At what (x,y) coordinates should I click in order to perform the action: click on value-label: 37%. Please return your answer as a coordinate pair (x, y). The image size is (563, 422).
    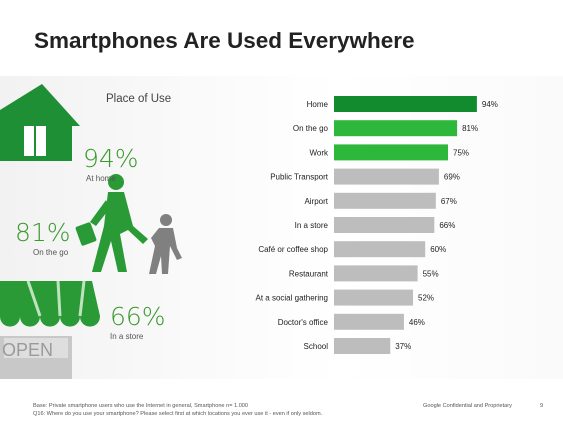
    Looking at the image, I should click on (403, 346).